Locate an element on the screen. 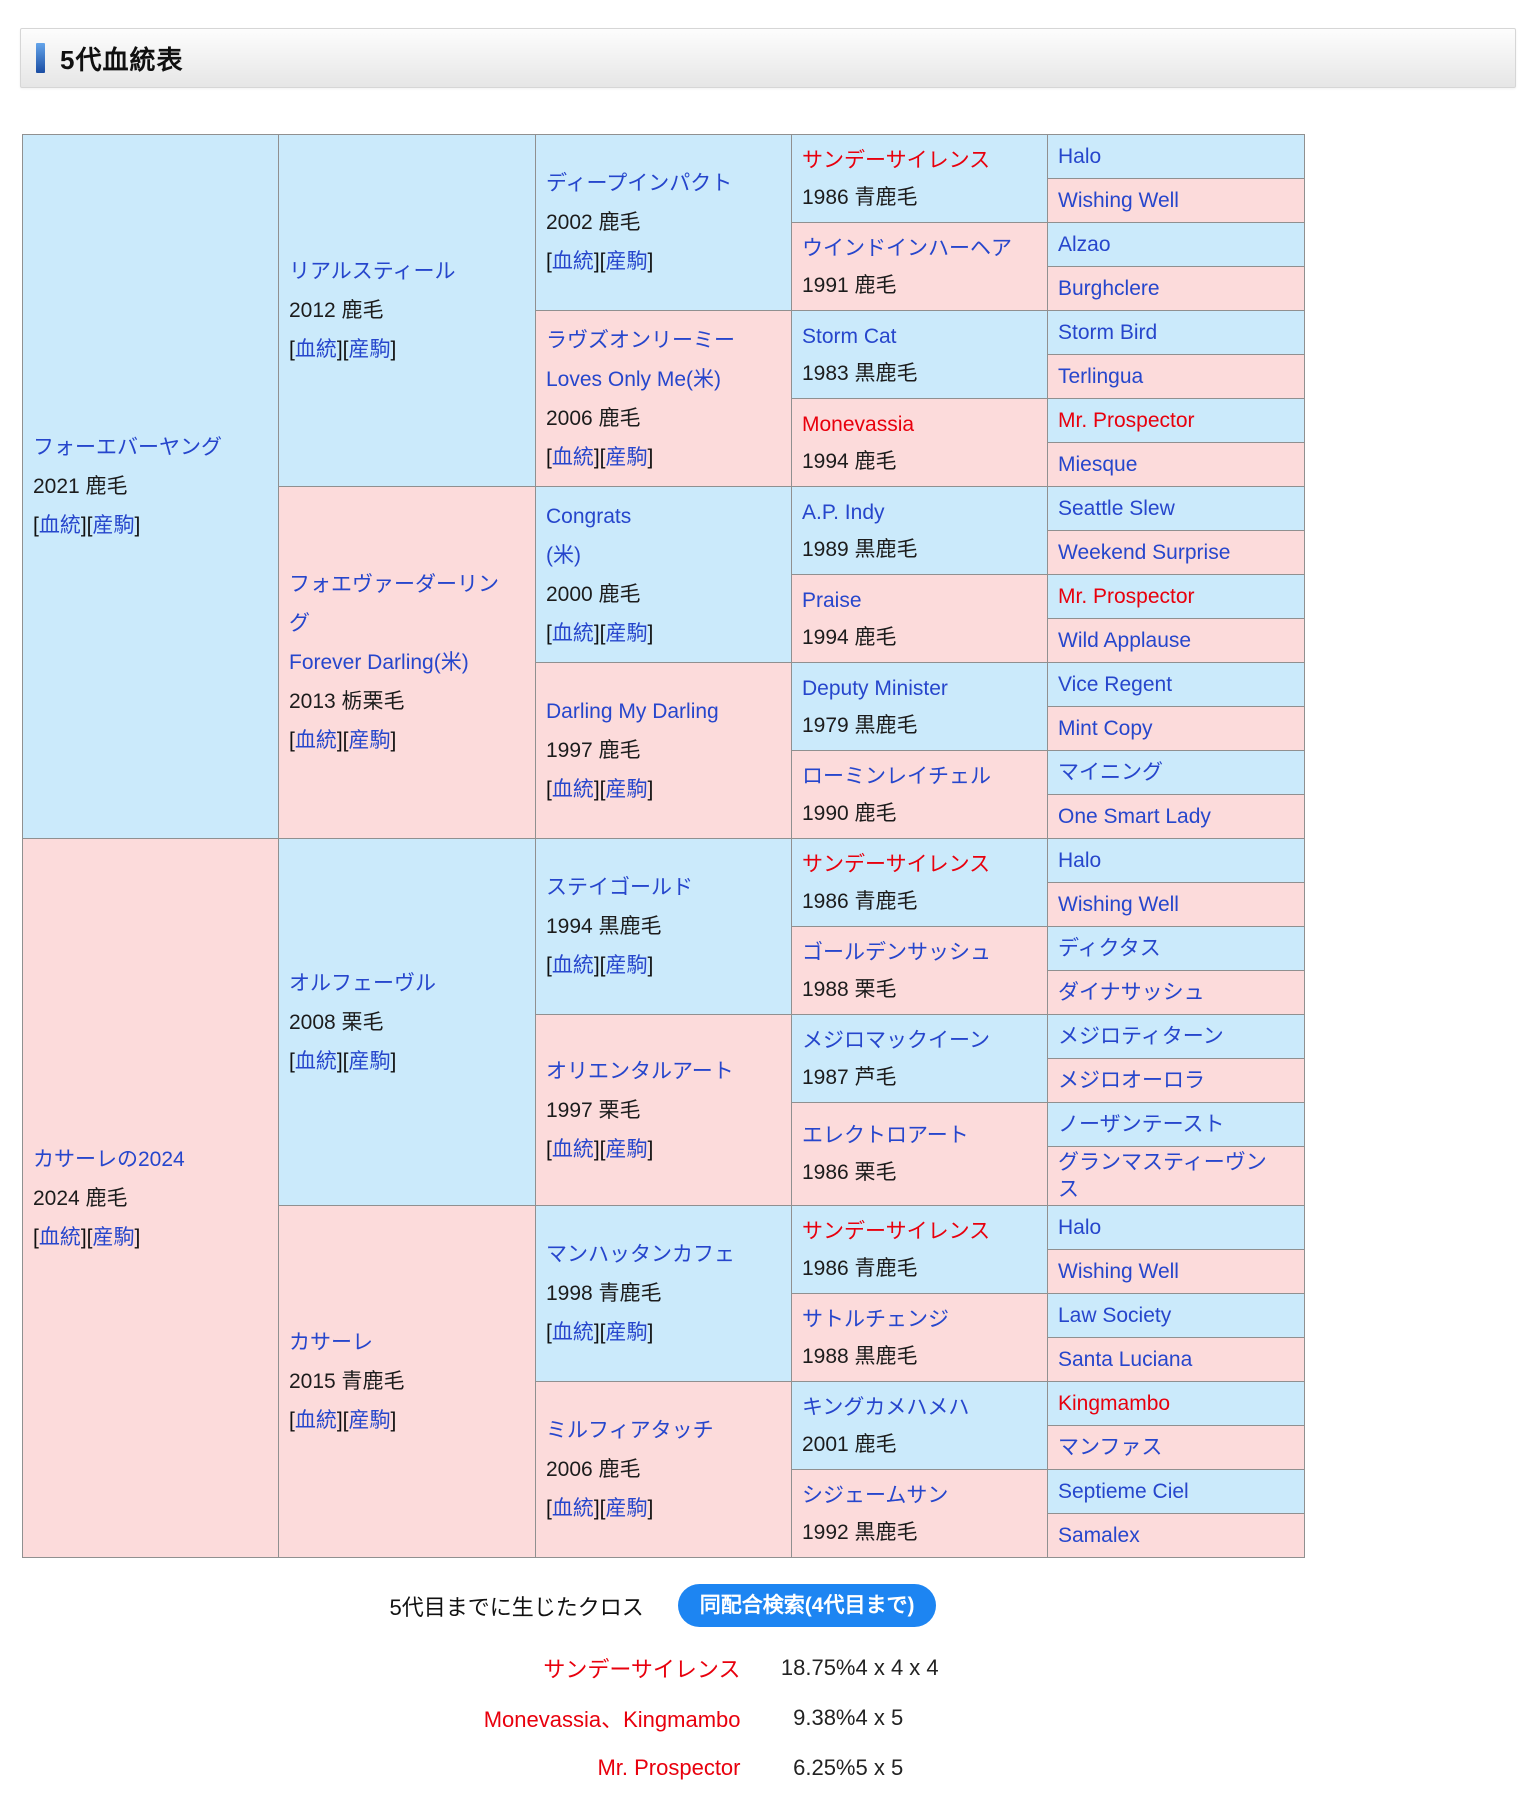  horse-name-link: Darling My Darling is located at coordinates (632, 711).